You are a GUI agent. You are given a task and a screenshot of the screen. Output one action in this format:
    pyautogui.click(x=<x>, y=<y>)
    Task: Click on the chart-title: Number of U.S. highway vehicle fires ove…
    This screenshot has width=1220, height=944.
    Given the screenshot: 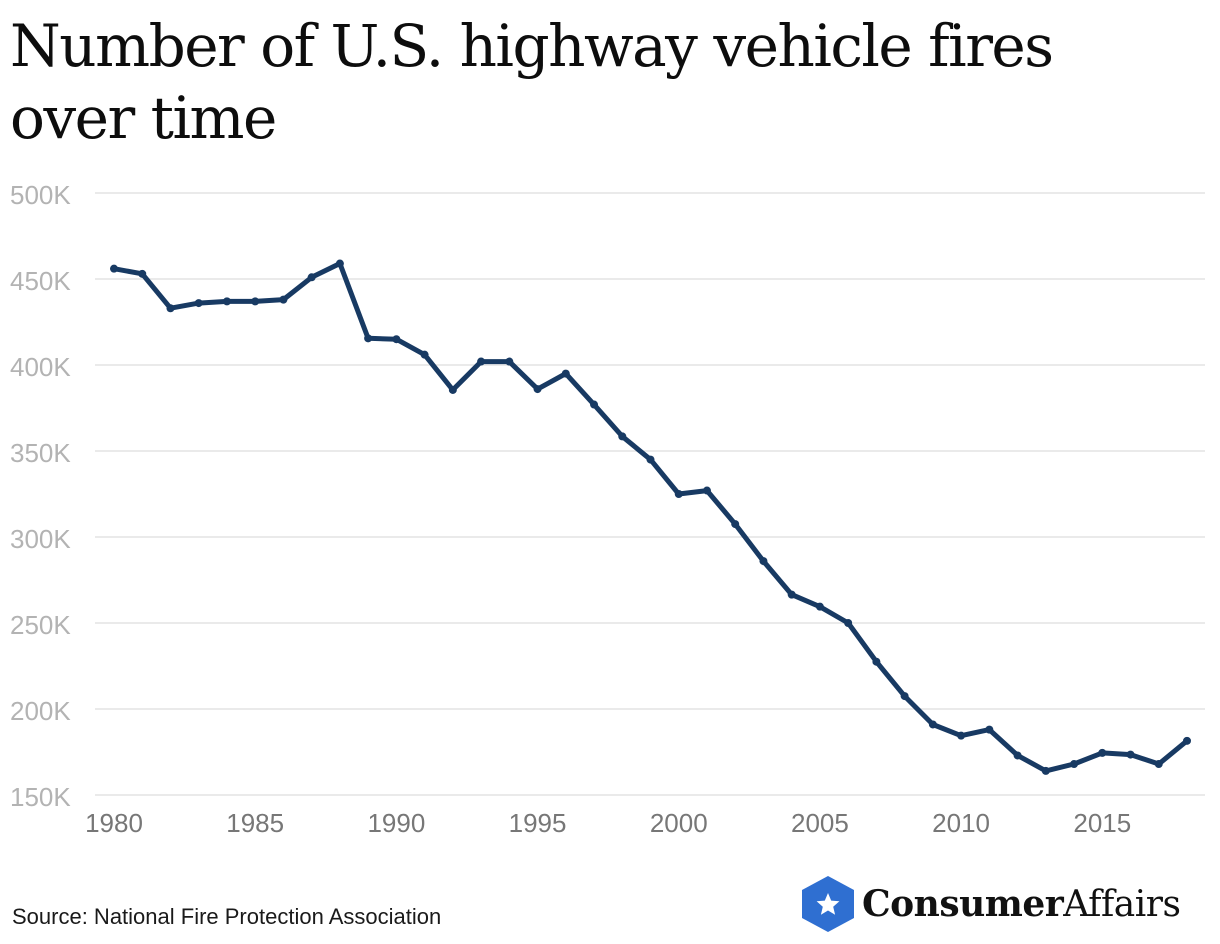 What is the action you would take?
    pyautogui.click(x=532, y=82)
    